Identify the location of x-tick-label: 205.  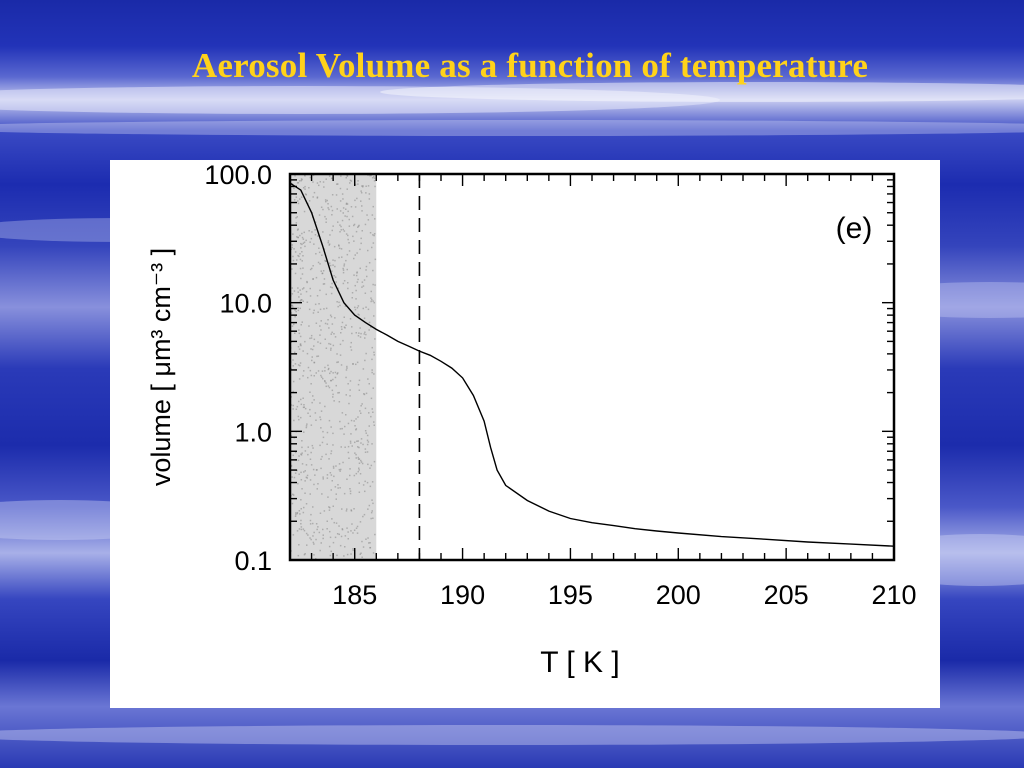
(786, 595).